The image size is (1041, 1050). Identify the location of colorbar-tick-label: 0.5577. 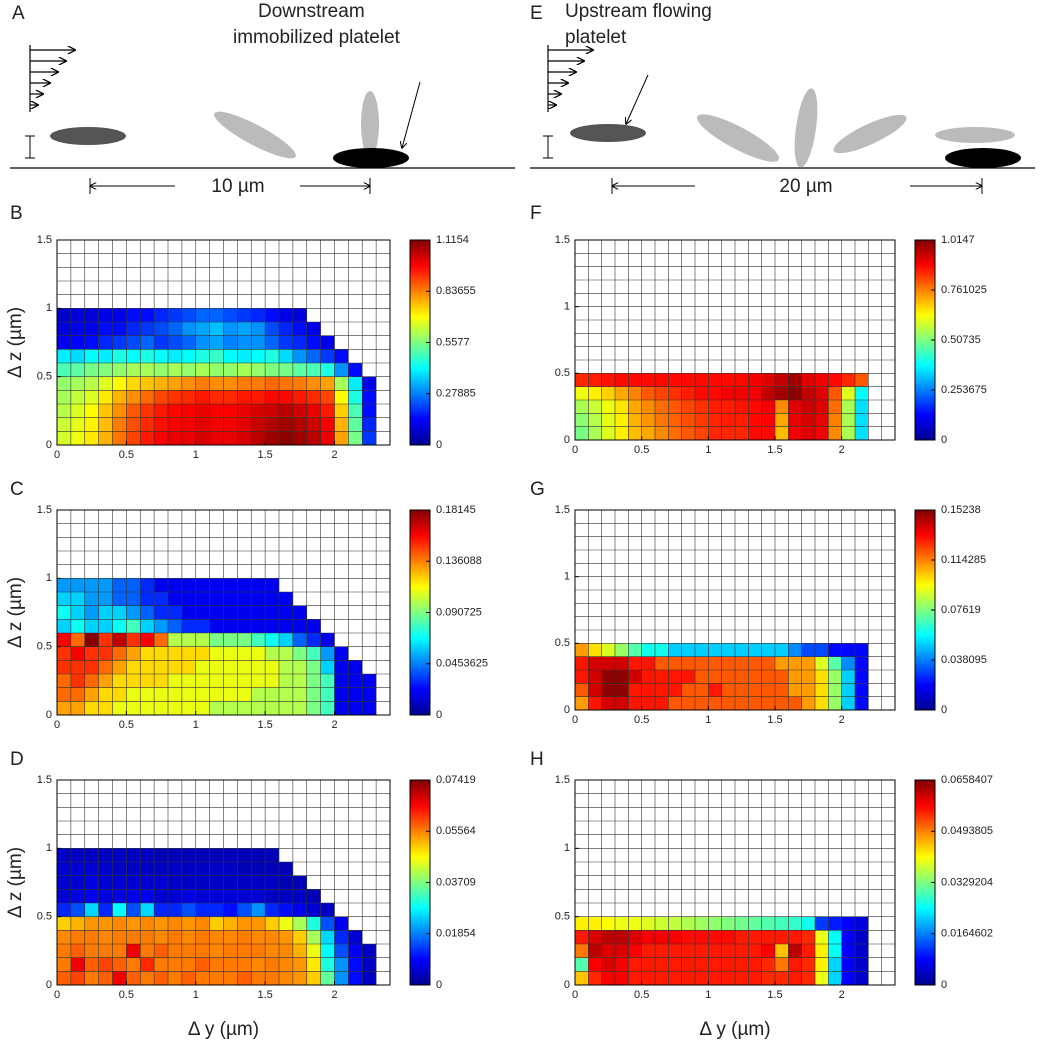
(453, 342).